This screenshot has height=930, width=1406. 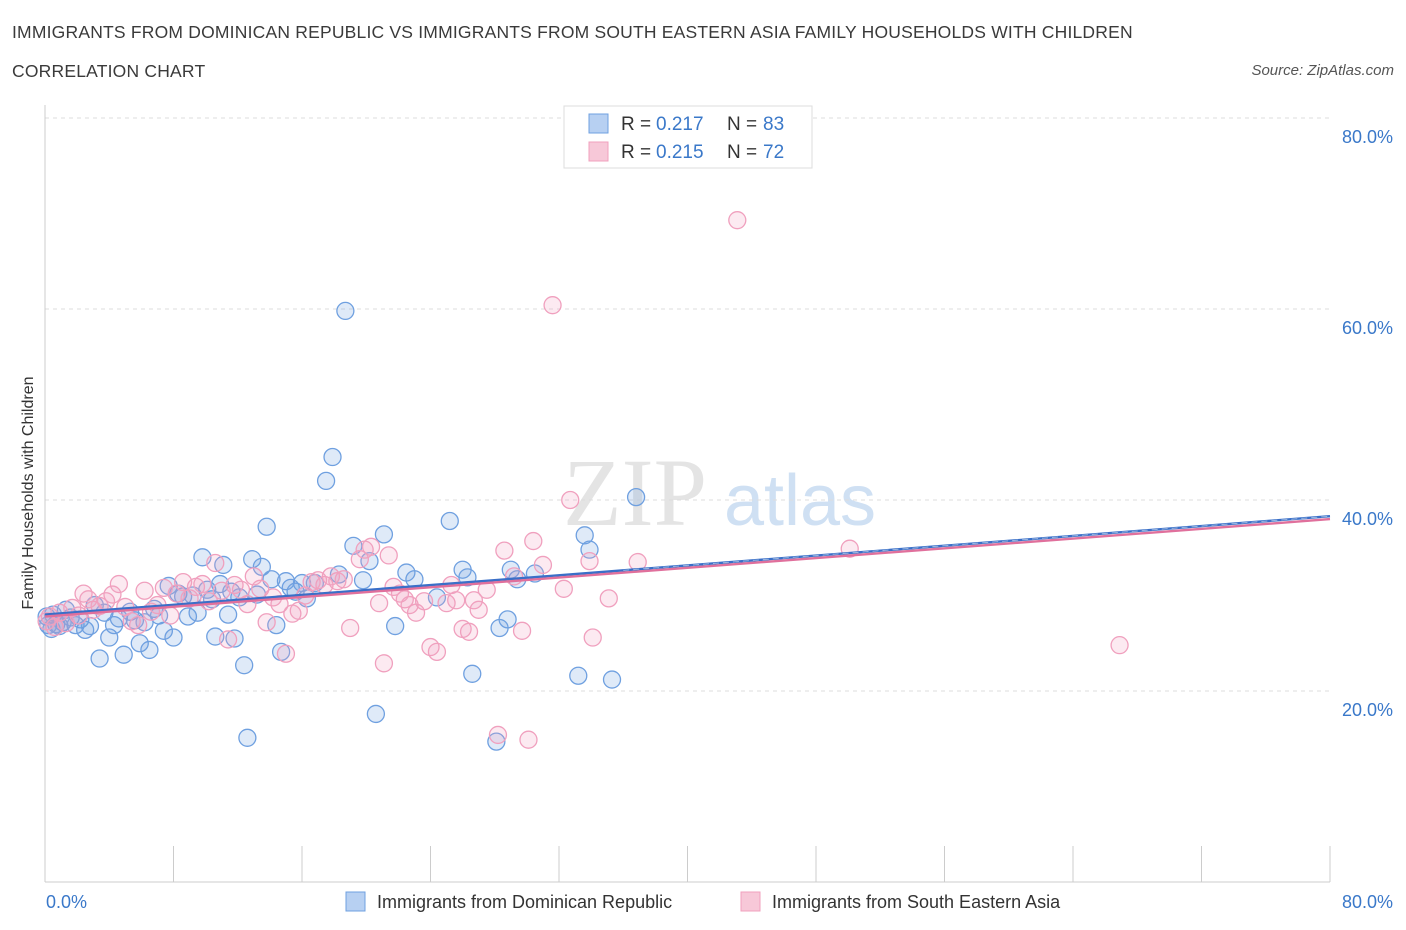 I want to click on y-tick-label-60: 60.0%, so click(x=1367, y=328).